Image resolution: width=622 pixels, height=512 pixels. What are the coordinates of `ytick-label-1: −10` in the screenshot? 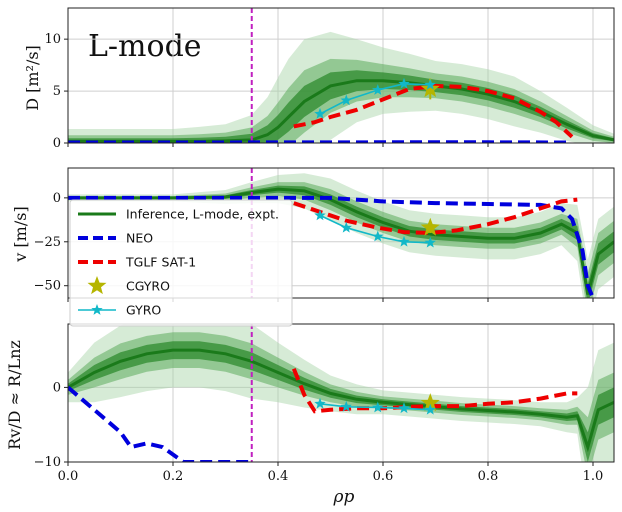 It's located at (47, 462).